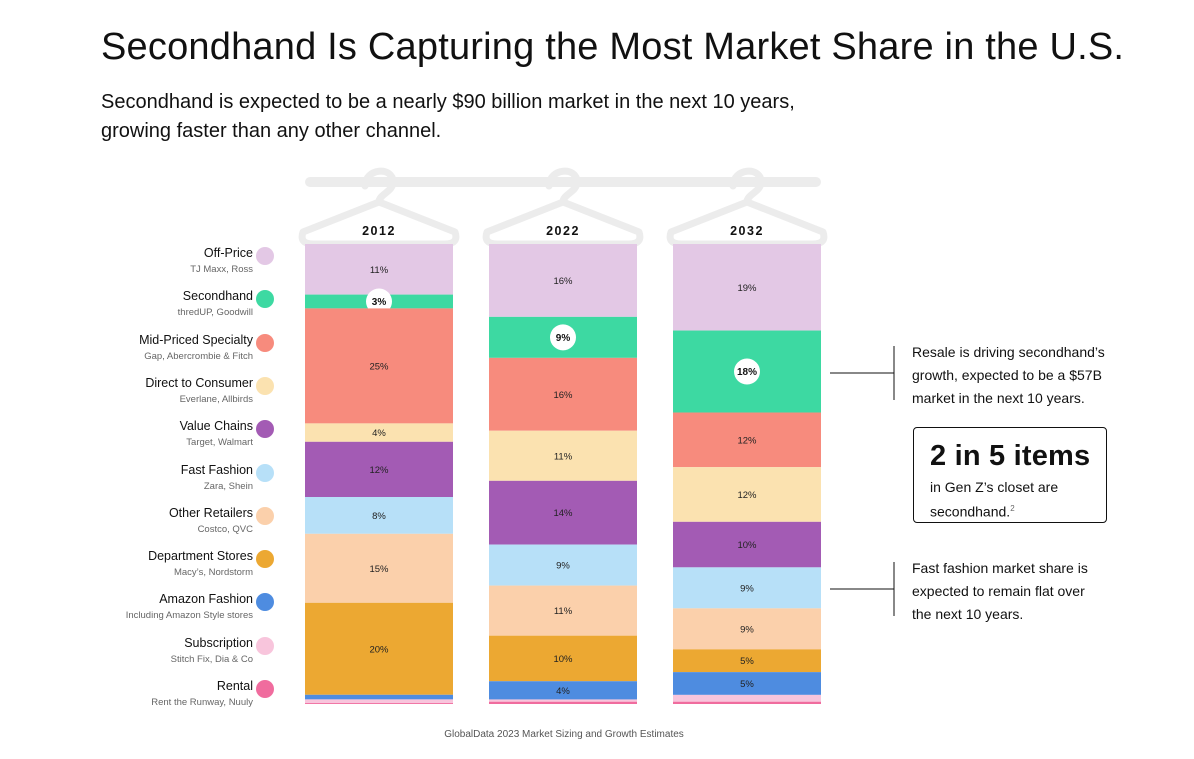  Describe the element at coordinates (195, 483) in the screenshot. I see `legend-item-fast-fashion: Fast Fashion Zara, Shein` at that location.